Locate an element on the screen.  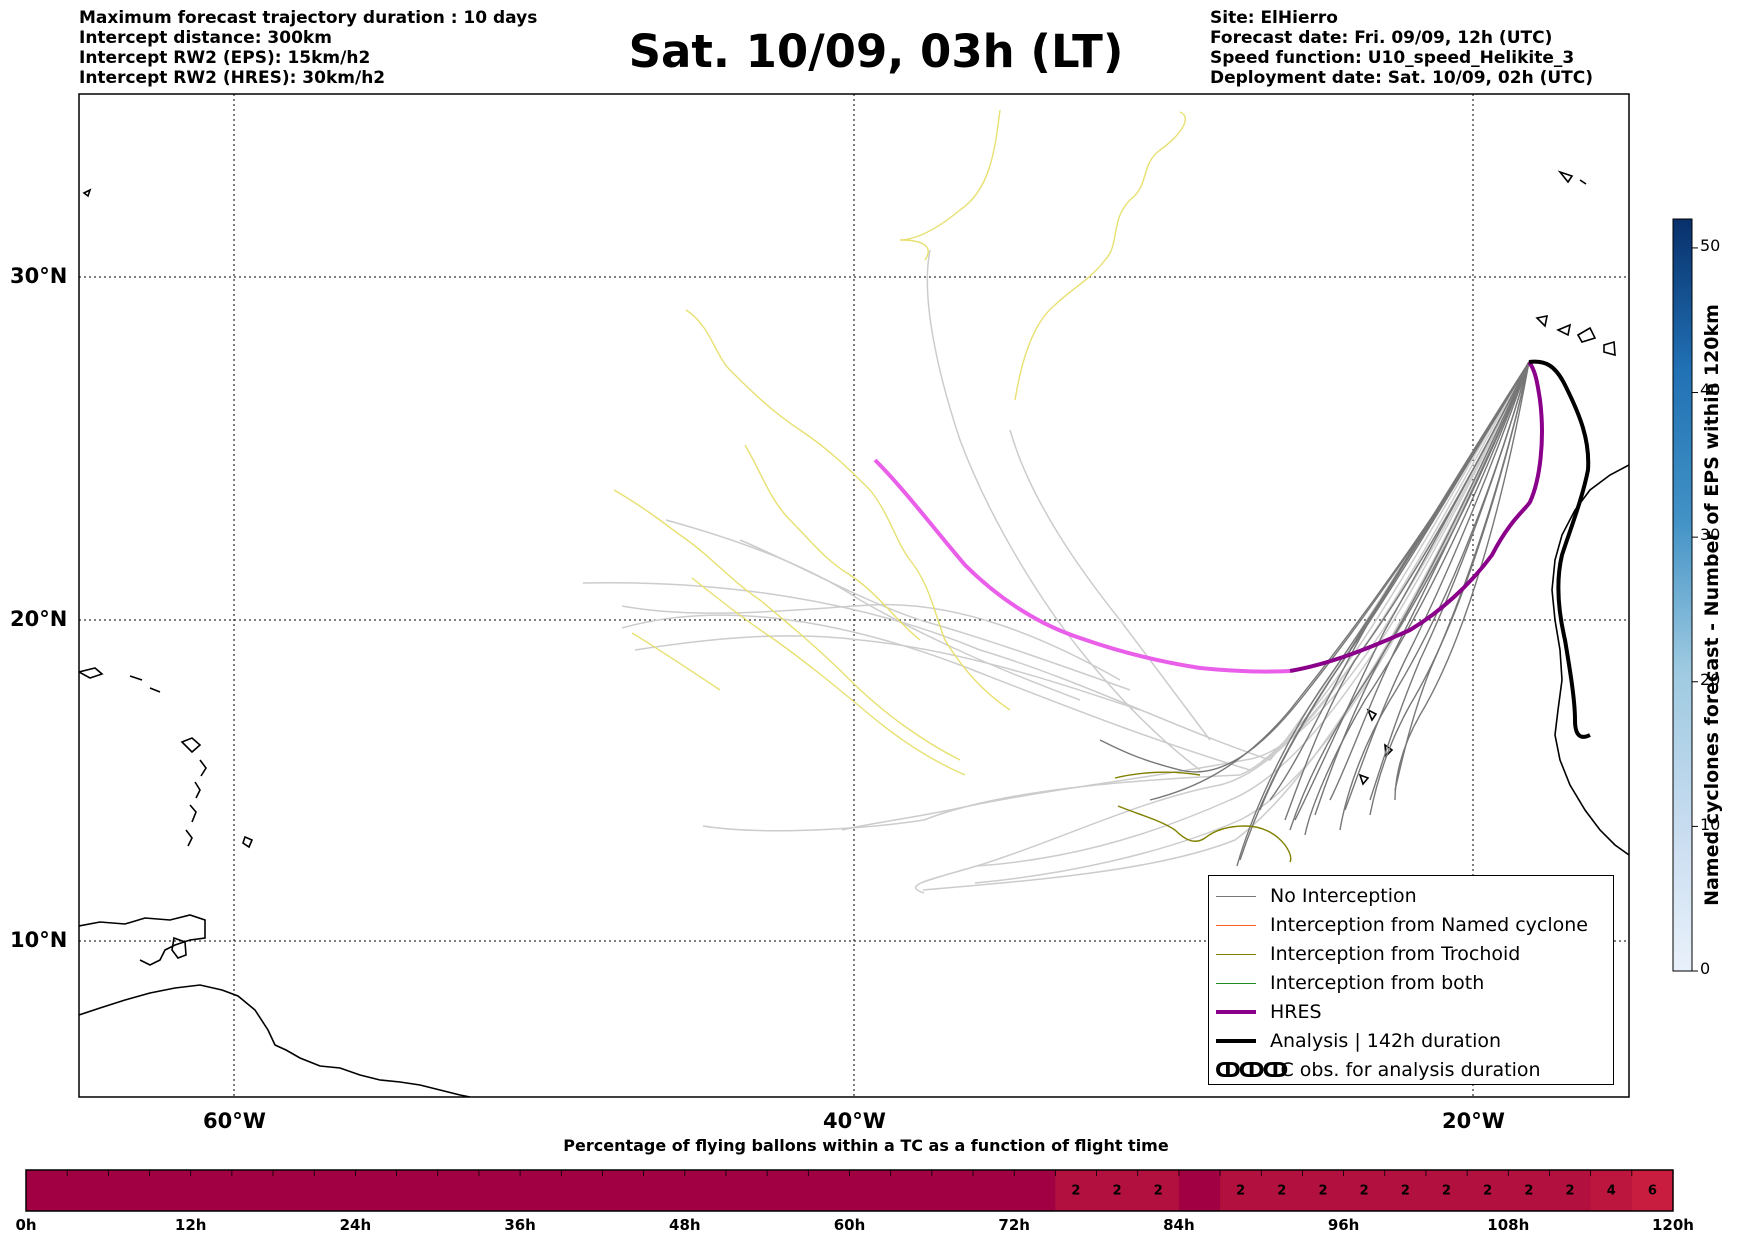
colorbar-tick-10: 10 is located at coordinates (1710, 824).